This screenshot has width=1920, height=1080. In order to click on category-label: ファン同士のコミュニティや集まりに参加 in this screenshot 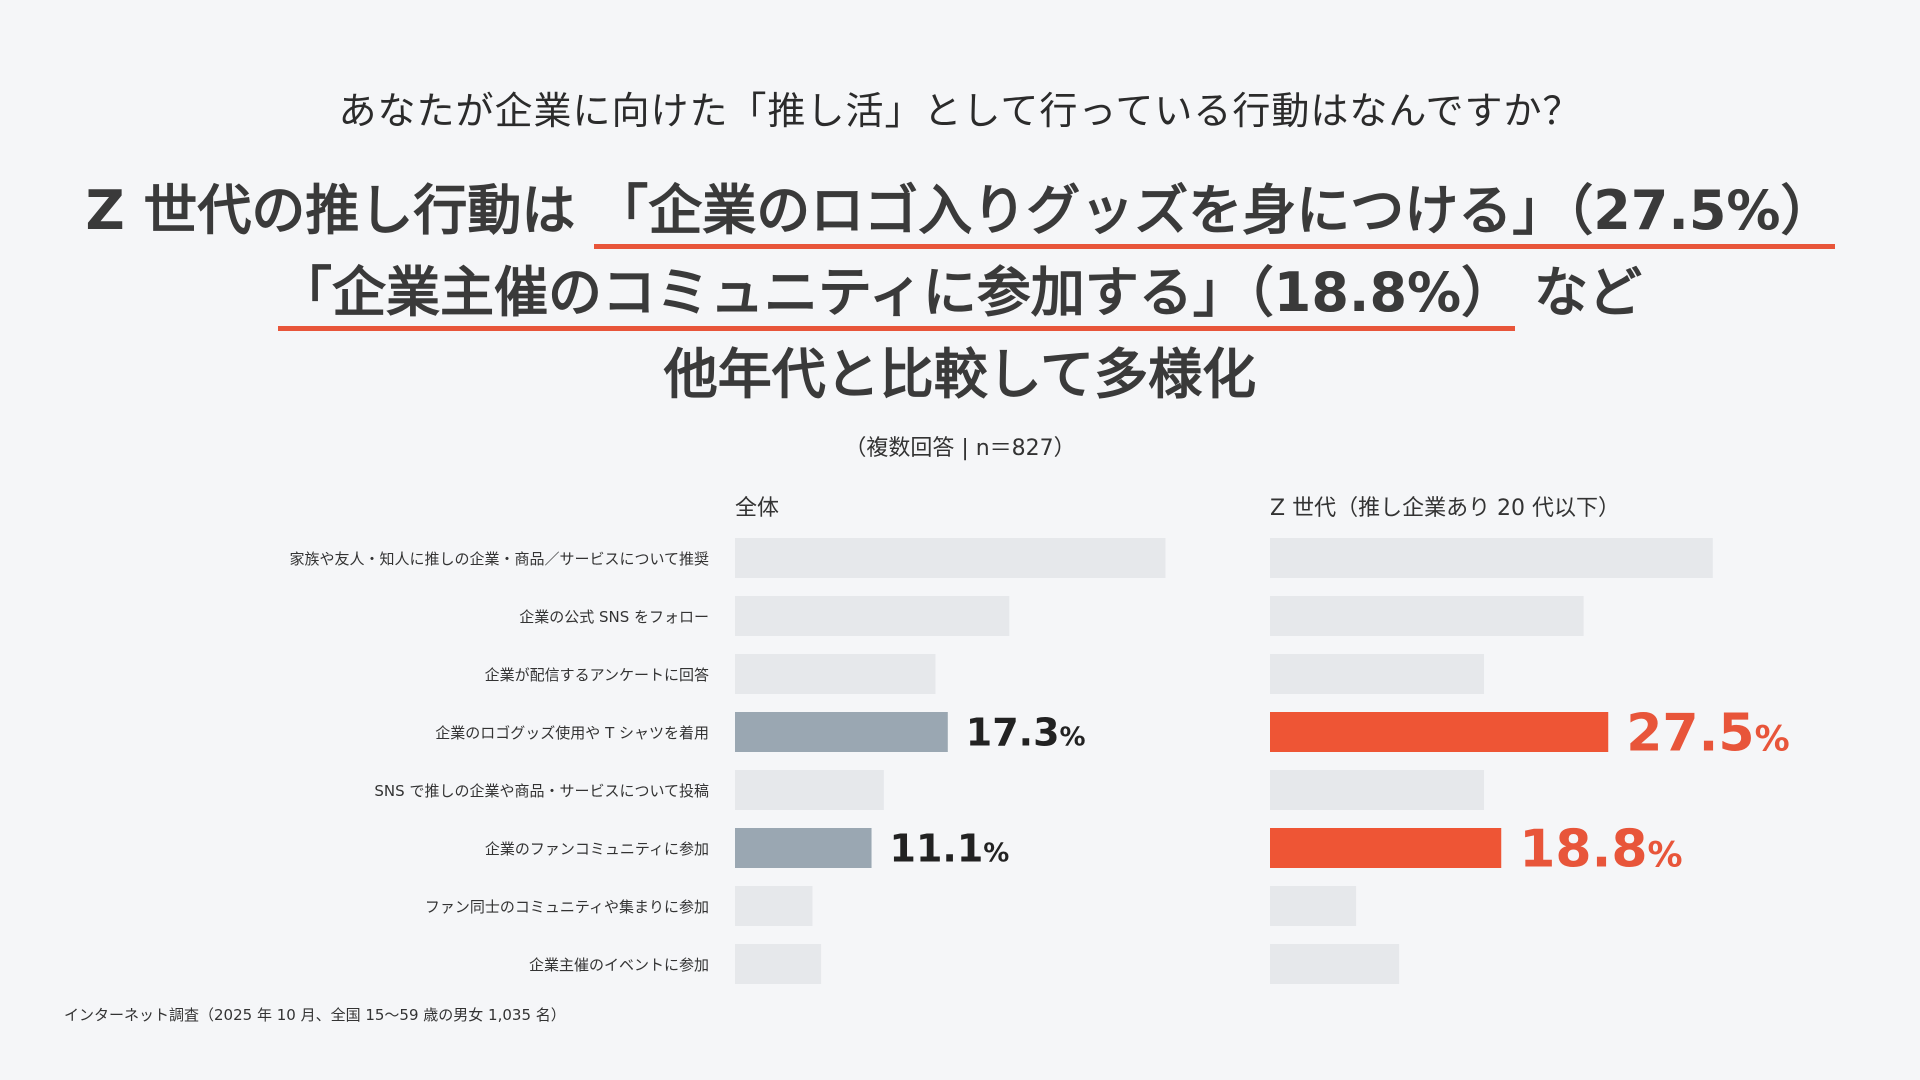, I will do `click(567, 907)`.